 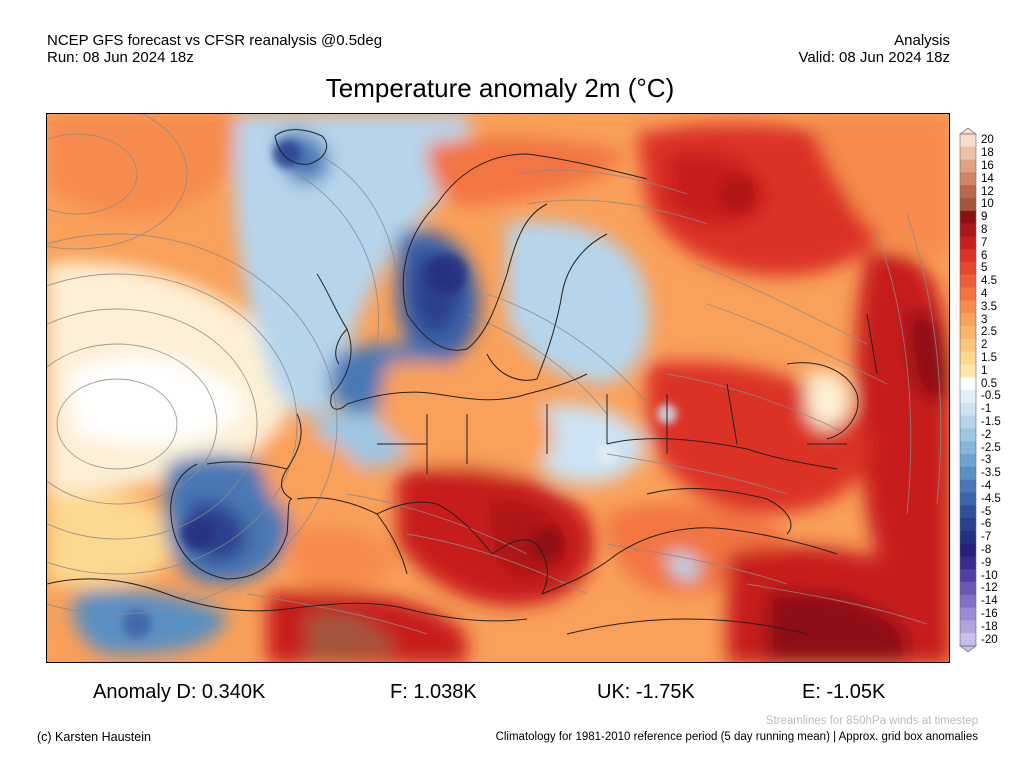 I want to click on colorbar-tick-label: -2.5, so click(x=991, y=447).